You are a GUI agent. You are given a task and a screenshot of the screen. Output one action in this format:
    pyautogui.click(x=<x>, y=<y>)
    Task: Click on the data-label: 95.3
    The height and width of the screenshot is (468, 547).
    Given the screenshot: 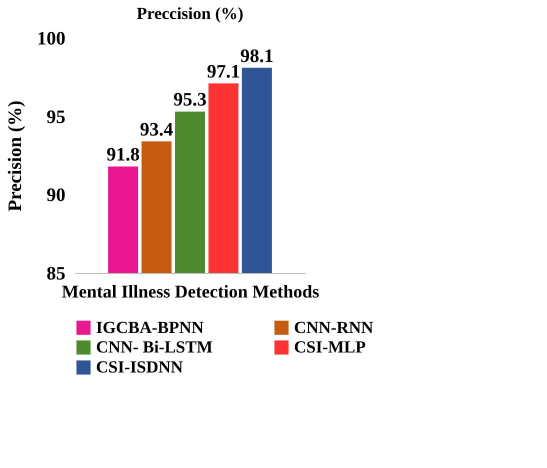 What is the action you would take?
    pyautogui.click(x=190, y=100)
    